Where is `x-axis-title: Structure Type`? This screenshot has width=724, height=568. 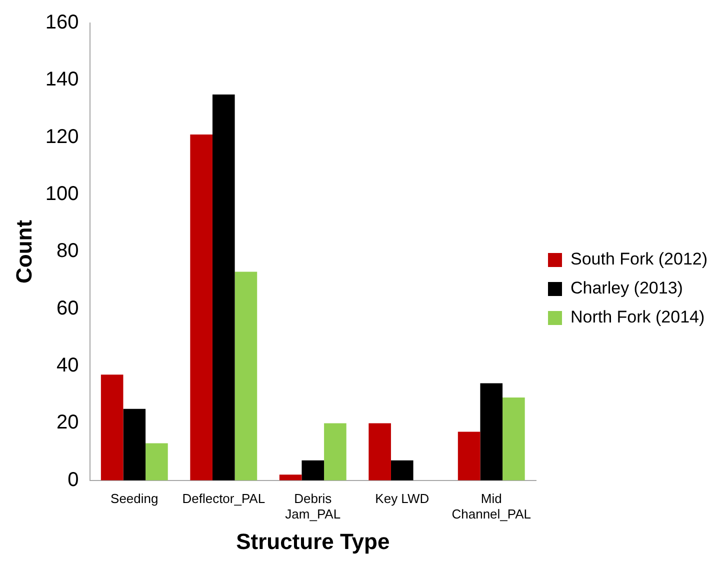 x-axis-title: Structure Type is located at coordinates (313, 541).